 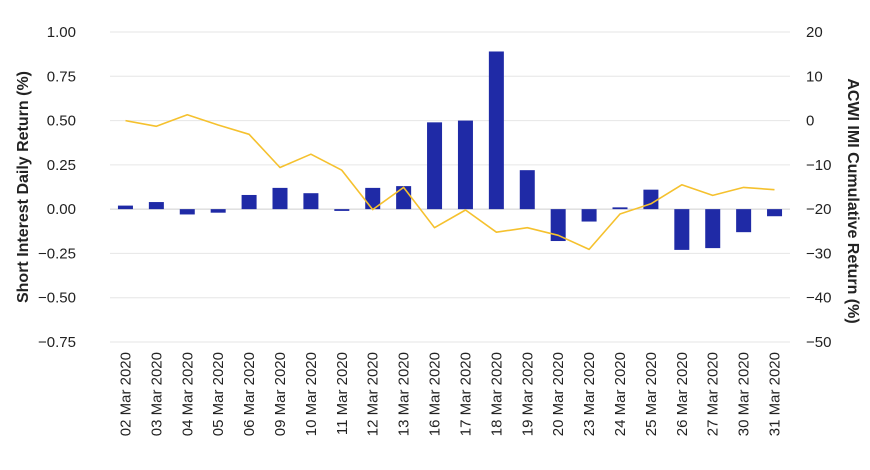 What do you see at coordinates (249, 394) in the screenshot?
I see `x-tick-label: 06 Mar 2020` at bounding box center [249, 394].